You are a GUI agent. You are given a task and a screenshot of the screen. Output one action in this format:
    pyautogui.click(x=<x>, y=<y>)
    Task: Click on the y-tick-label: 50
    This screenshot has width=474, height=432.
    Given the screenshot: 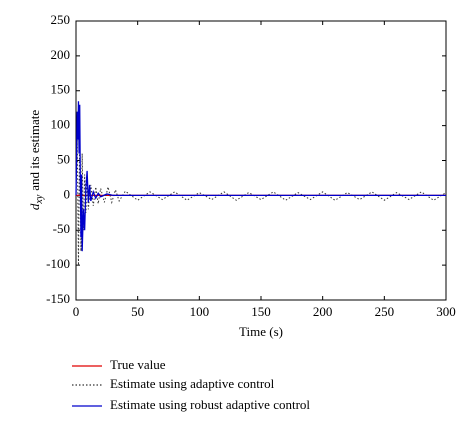 What is the action you would take?
    pyautogui.click(x=63, y=158)
    